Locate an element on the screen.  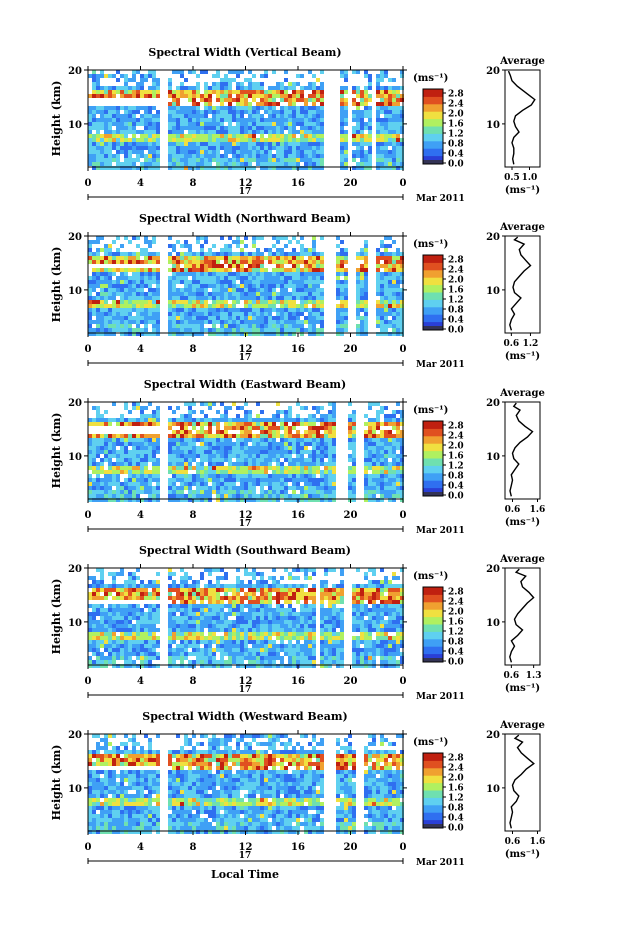
avg-x-tick-label: 0.6 is located at coordinates (513, 510).